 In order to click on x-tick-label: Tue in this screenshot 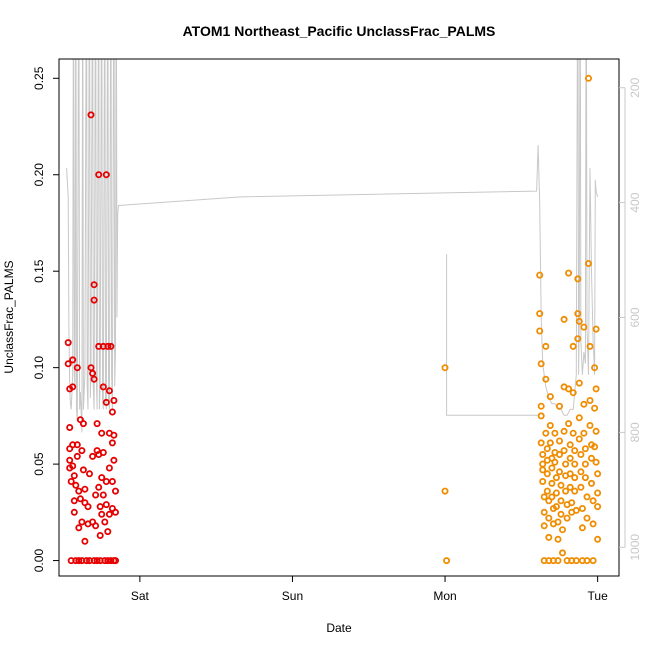, I will do `click(598, 596)`.